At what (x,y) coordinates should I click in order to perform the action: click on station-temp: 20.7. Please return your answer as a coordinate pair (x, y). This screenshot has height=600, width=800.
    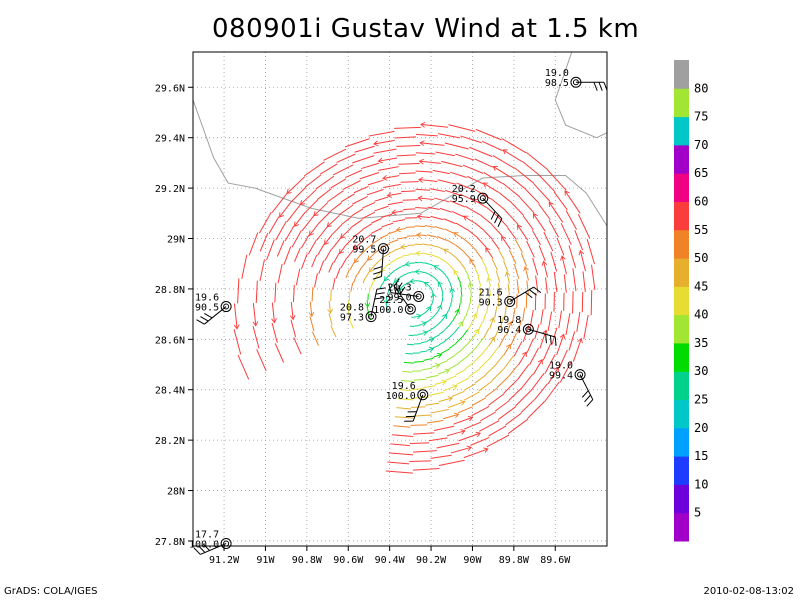
    Looking at the image, I should click on (364, 240).